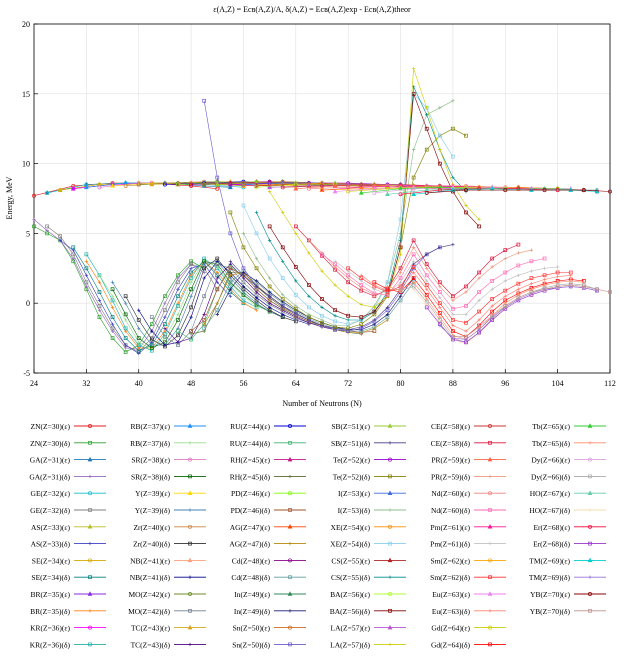  I want to click on legend-item: HO(Z=67)(δ), so click(567, 510).